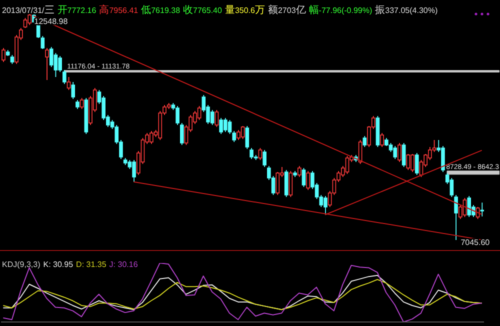 Image resolution: width=500 pixels, height=326 pixels. What do you see at coordinates (91, 264) in the screenshot?
I see `text: D: 31.35` at bounding box center [91, 264].